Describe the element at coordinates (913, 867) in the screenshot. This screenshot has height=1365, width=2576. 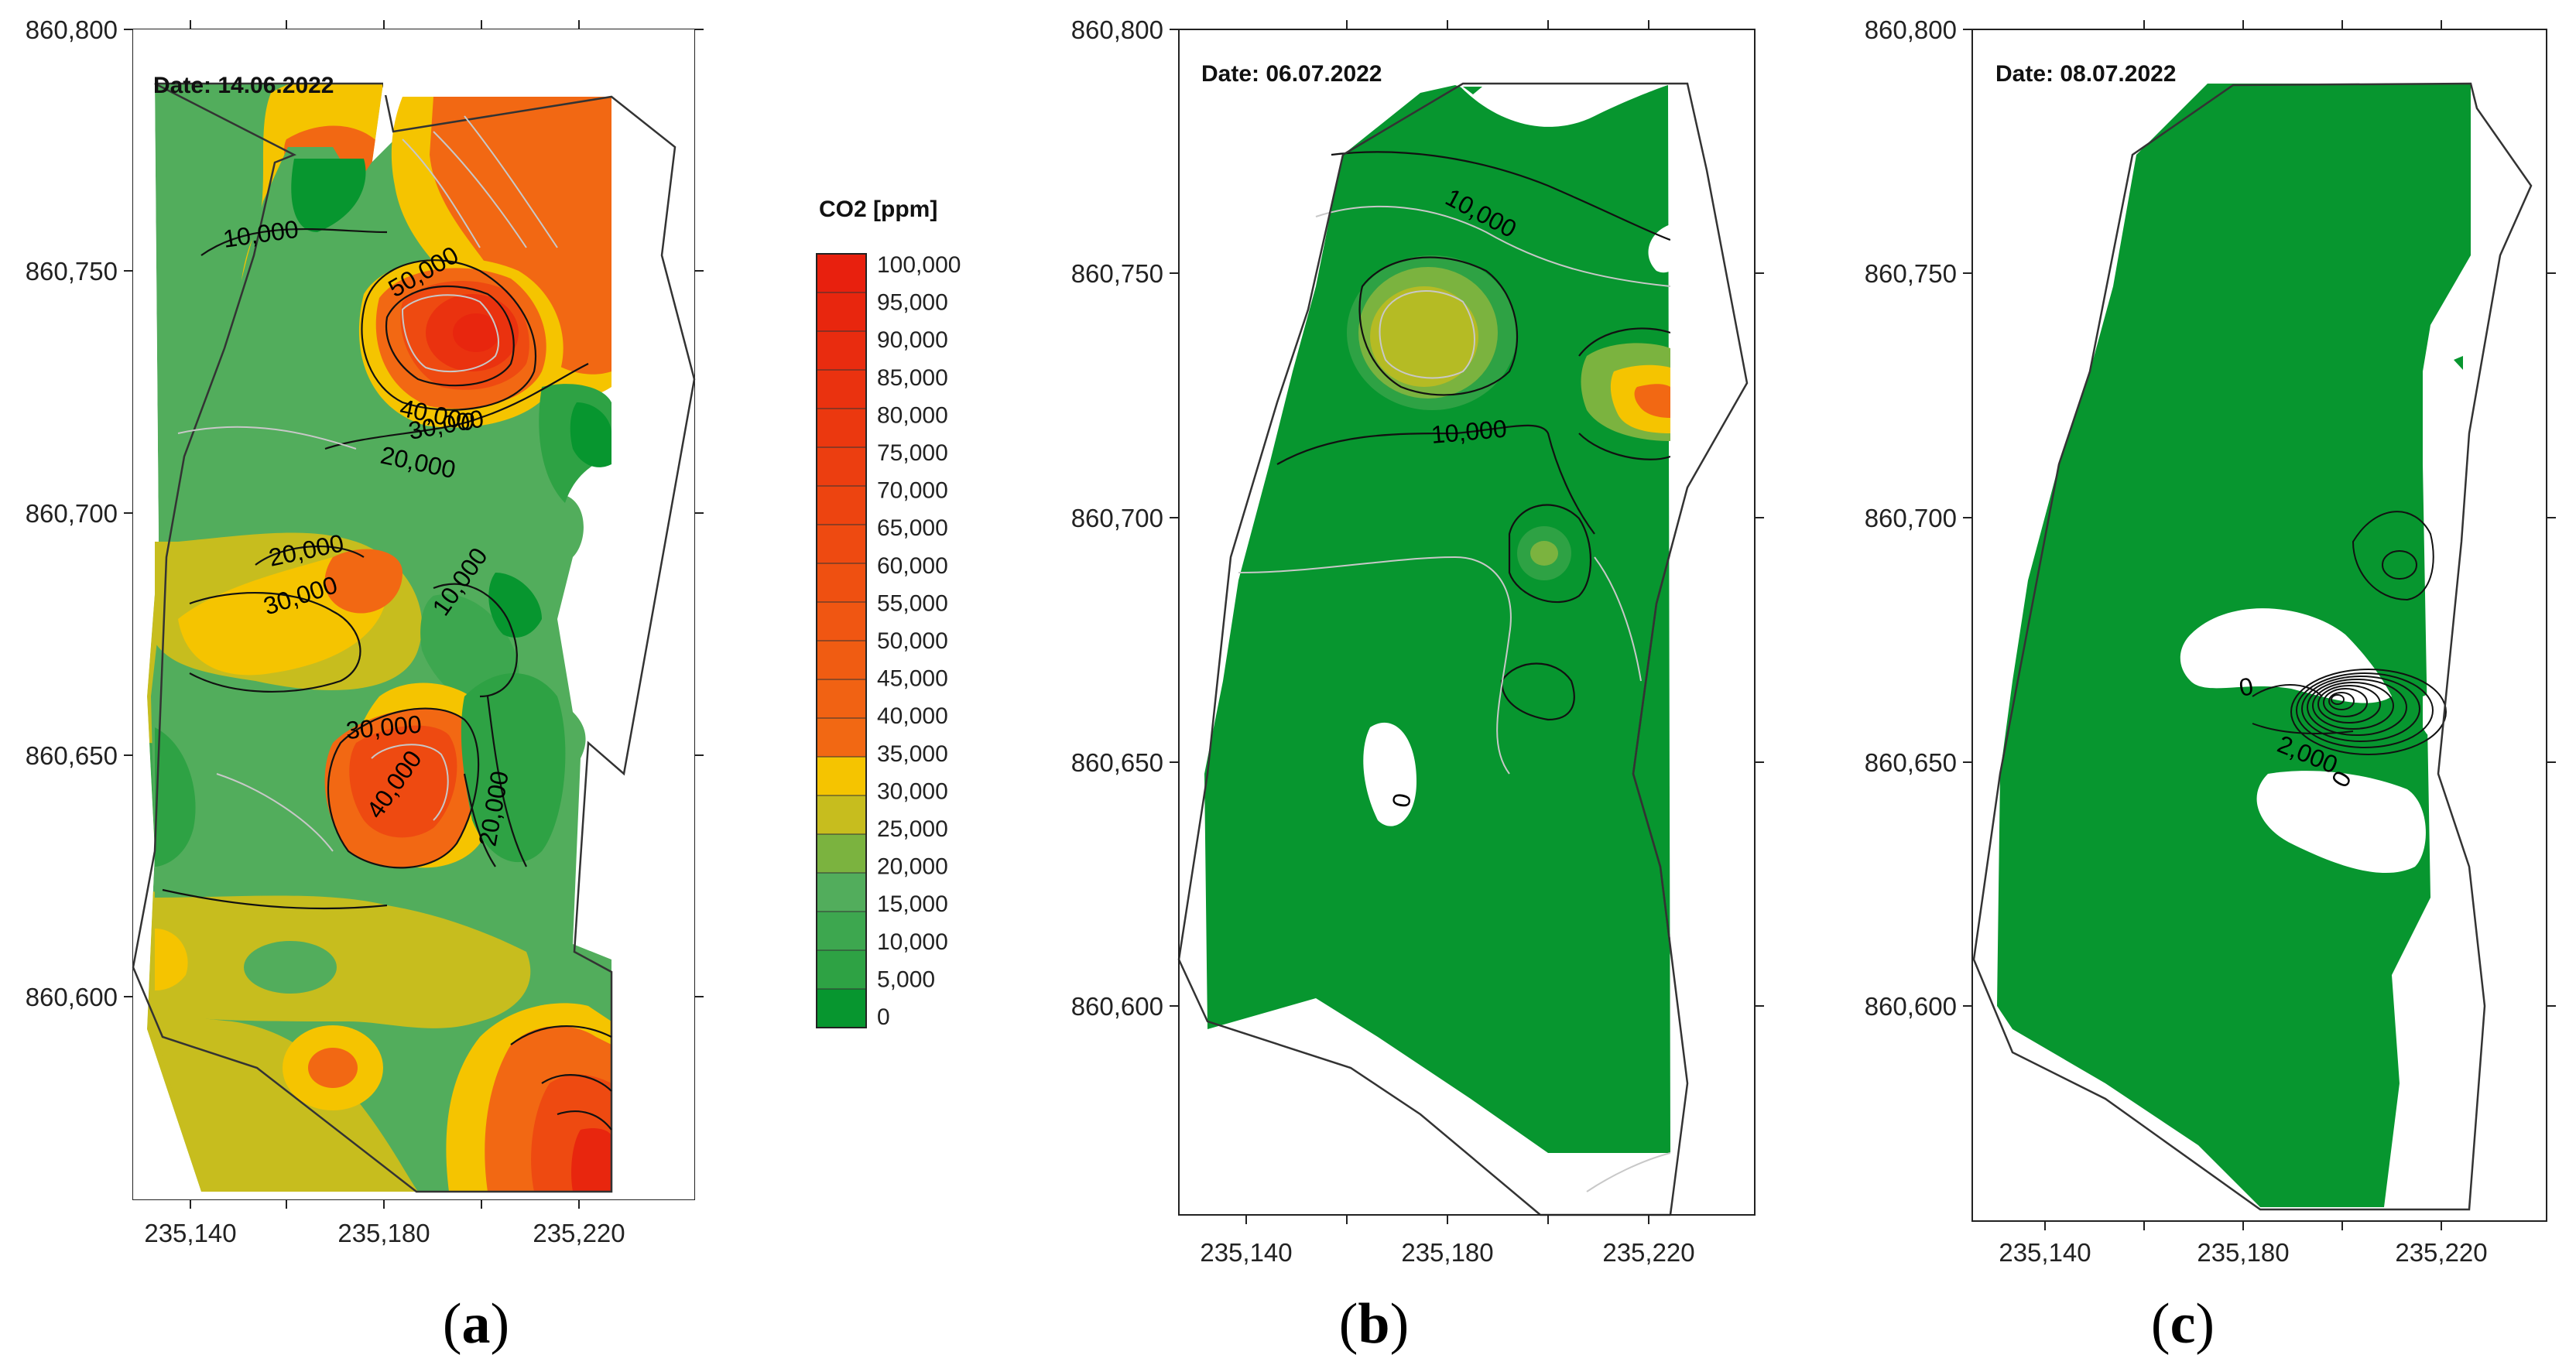
I see `legend-label-20000: 20,000` at that location.